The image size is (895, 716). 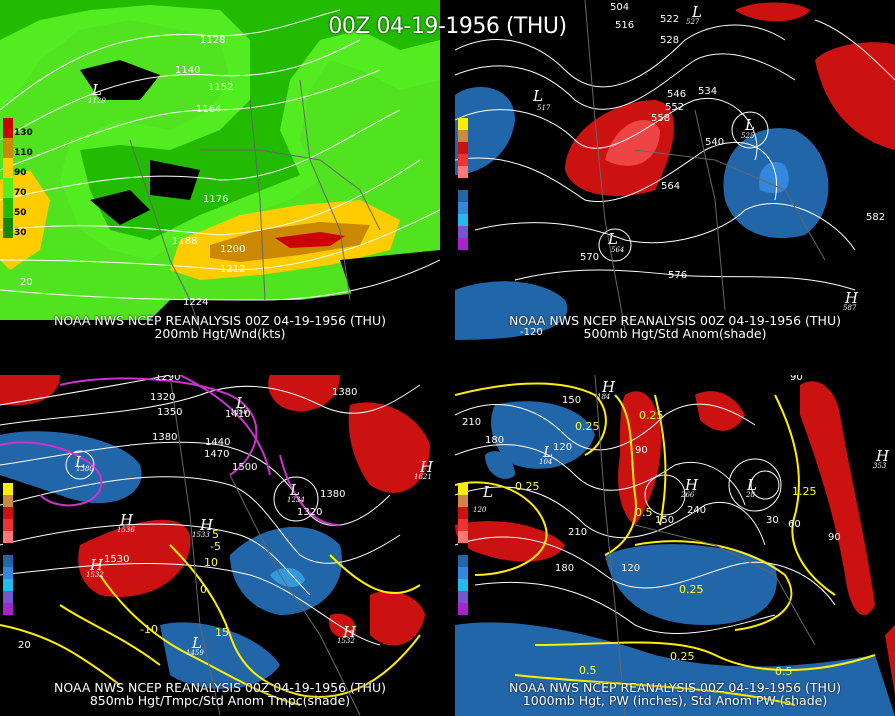 I want to click on contour-label: 1530, so click(x=116, y=559).